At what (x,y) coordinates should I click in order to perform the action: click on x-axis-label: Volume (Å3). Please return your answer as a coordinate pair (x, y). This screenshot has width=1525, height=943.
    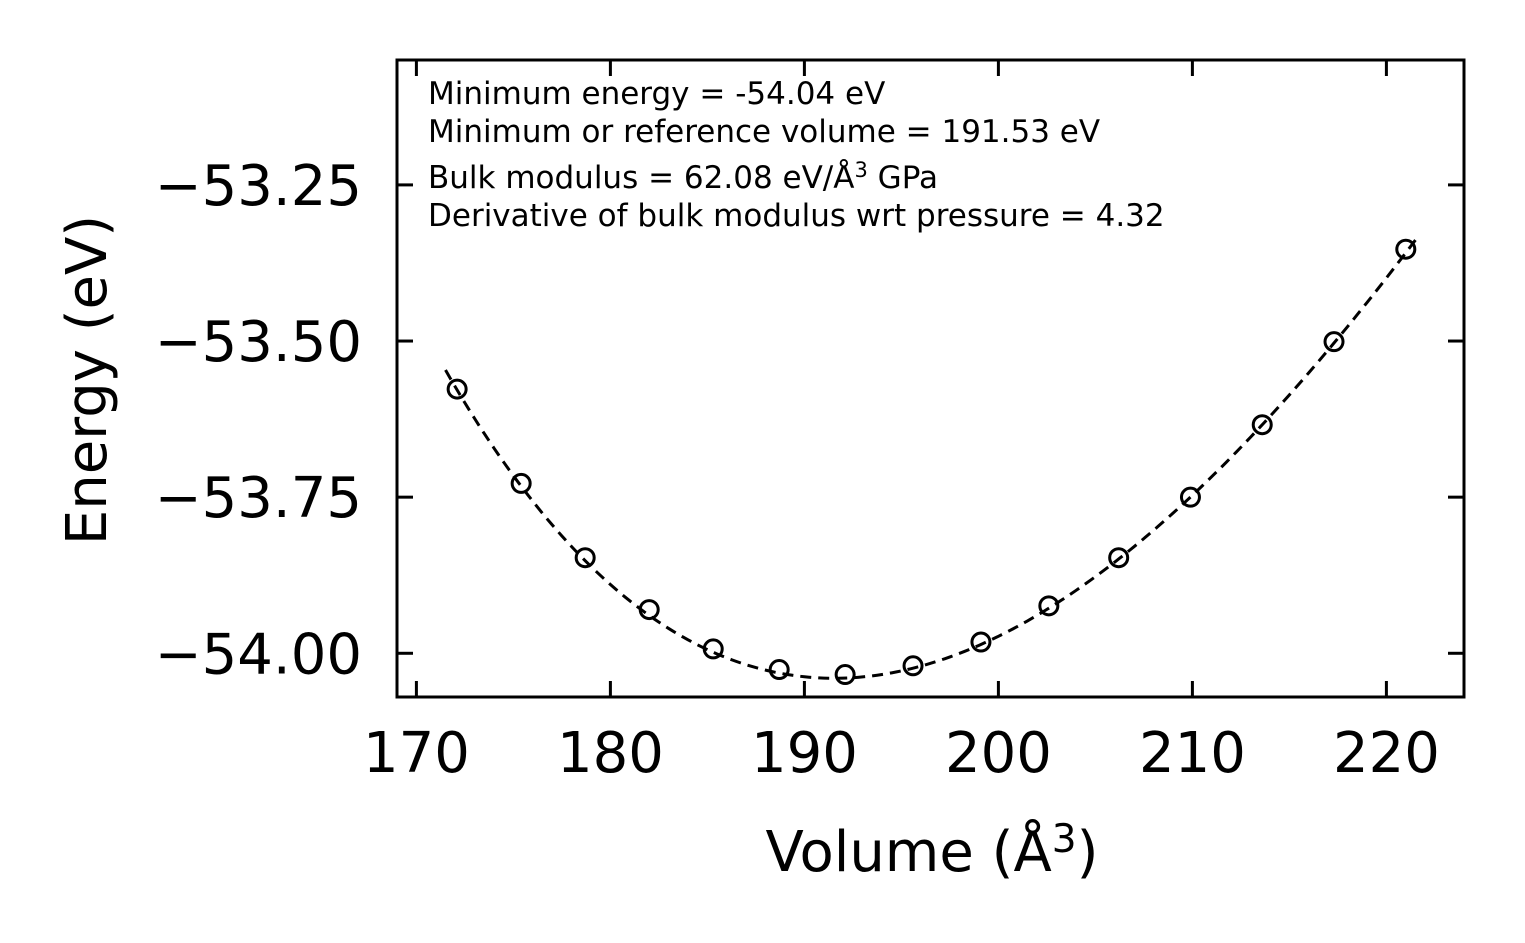
    Looking at the image, I should click on (932, 851).